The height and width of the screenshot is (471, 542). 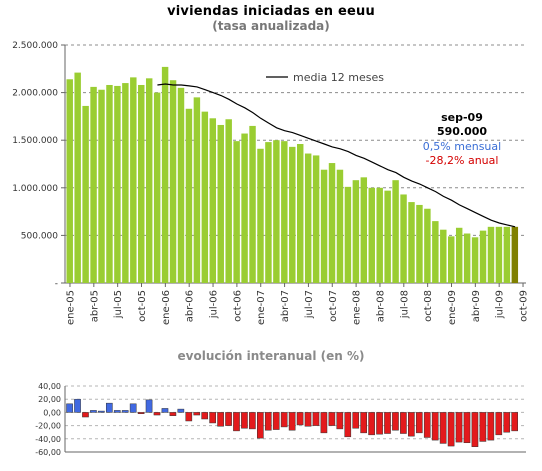 I want to click on main-y-tick-label: 2.500.000, so click(x=35, y=46).